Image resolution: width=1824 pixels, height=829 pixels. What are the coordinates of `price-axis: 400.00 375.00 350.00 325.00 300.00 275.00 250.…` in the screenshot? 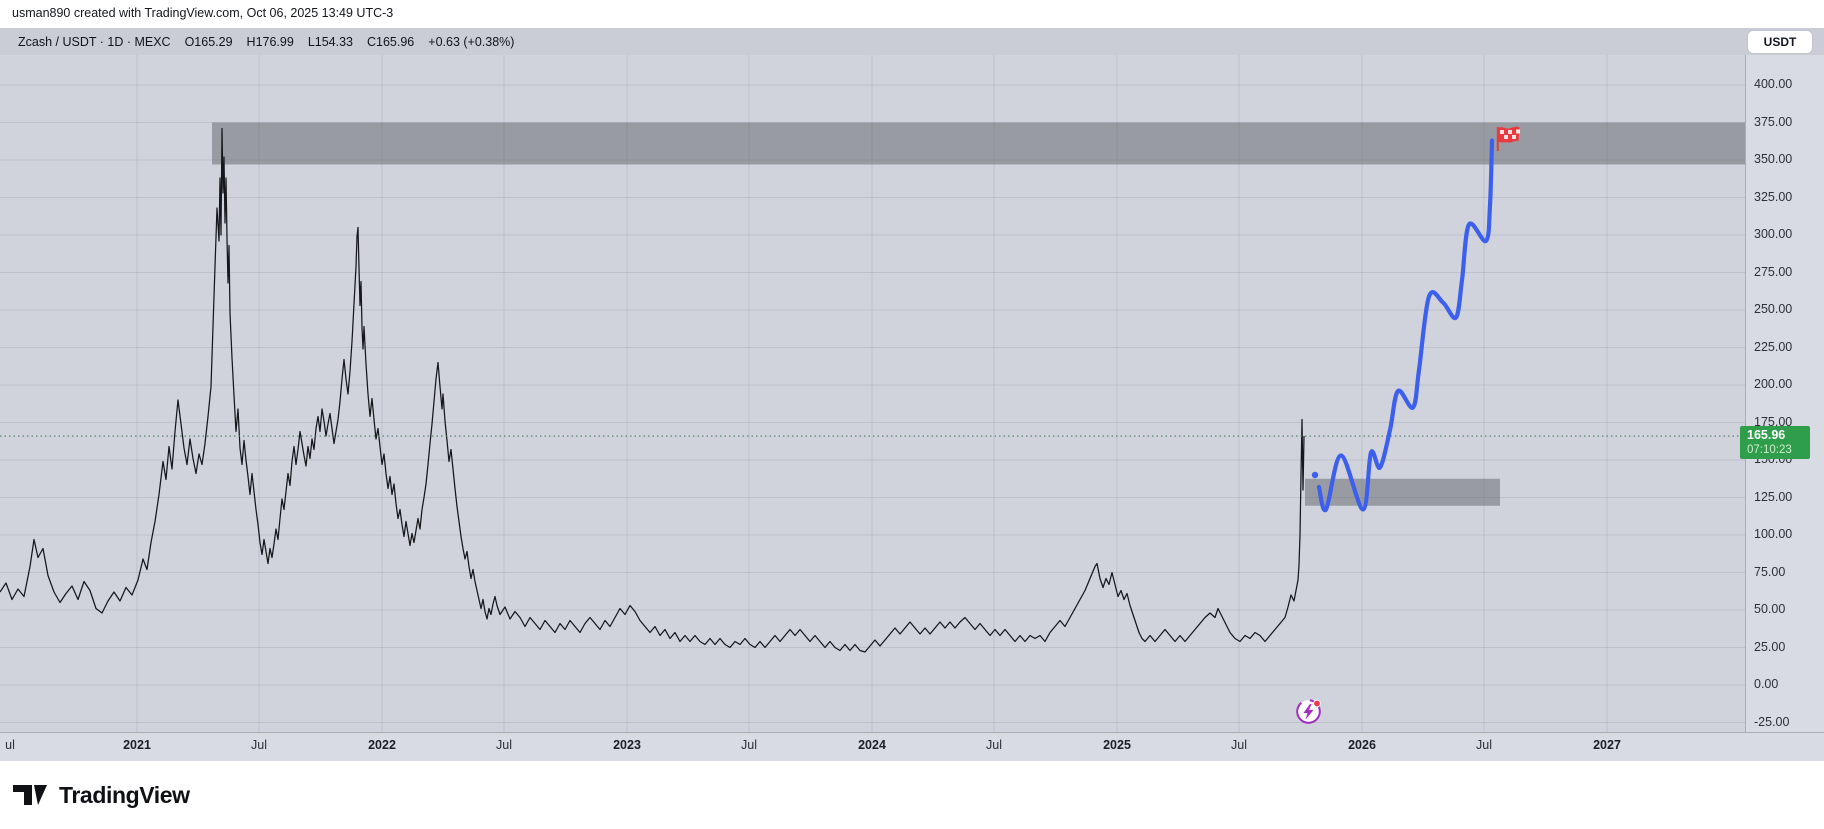 It's located at (1784, 393).